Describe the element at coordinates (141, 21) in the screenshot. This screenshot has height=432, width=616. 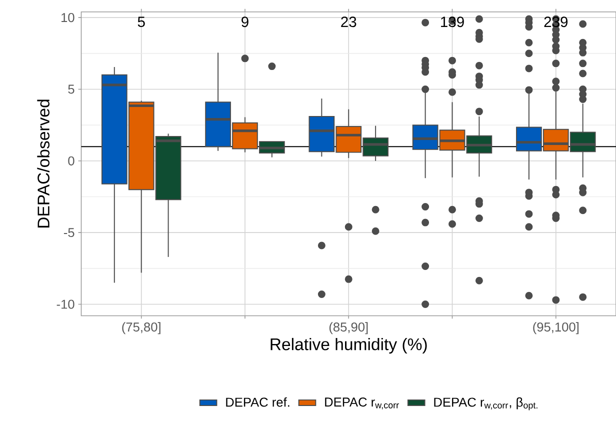
I see `annotation: 5` at that location.